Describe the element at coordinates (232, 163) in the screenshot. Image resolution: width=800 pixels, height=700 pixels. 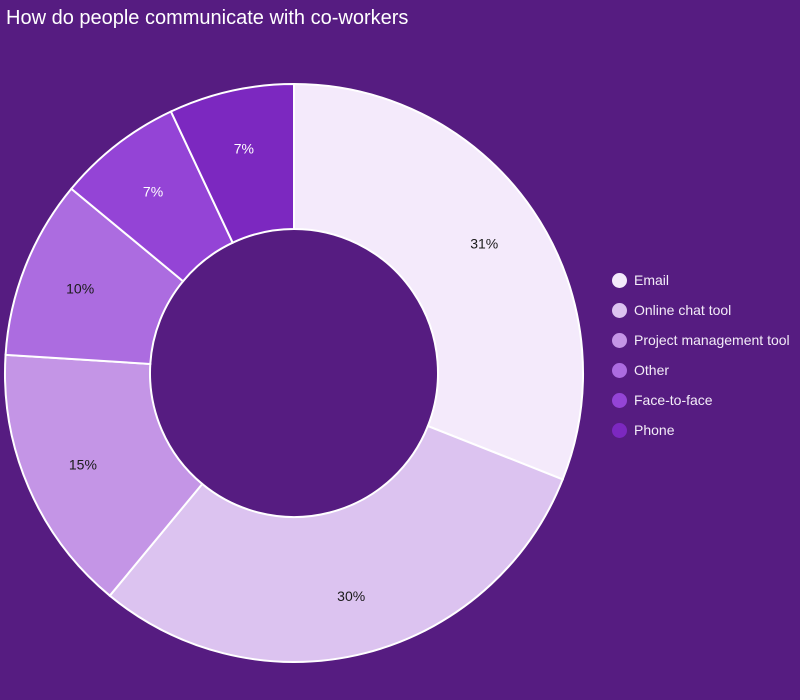
I see `slice-phone` at that location.